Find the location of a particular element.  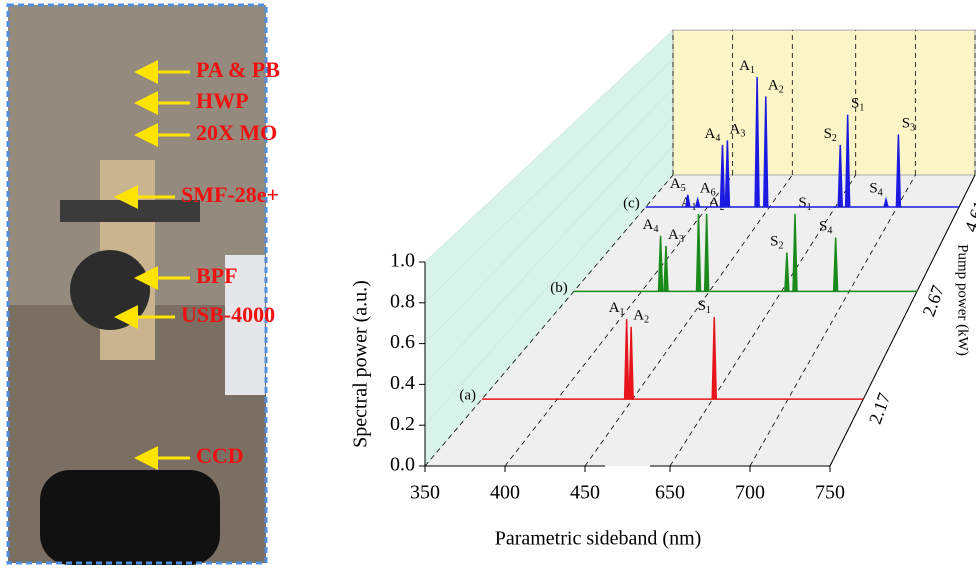

photo-label: 20X MO is located at coordinates (236, 132).